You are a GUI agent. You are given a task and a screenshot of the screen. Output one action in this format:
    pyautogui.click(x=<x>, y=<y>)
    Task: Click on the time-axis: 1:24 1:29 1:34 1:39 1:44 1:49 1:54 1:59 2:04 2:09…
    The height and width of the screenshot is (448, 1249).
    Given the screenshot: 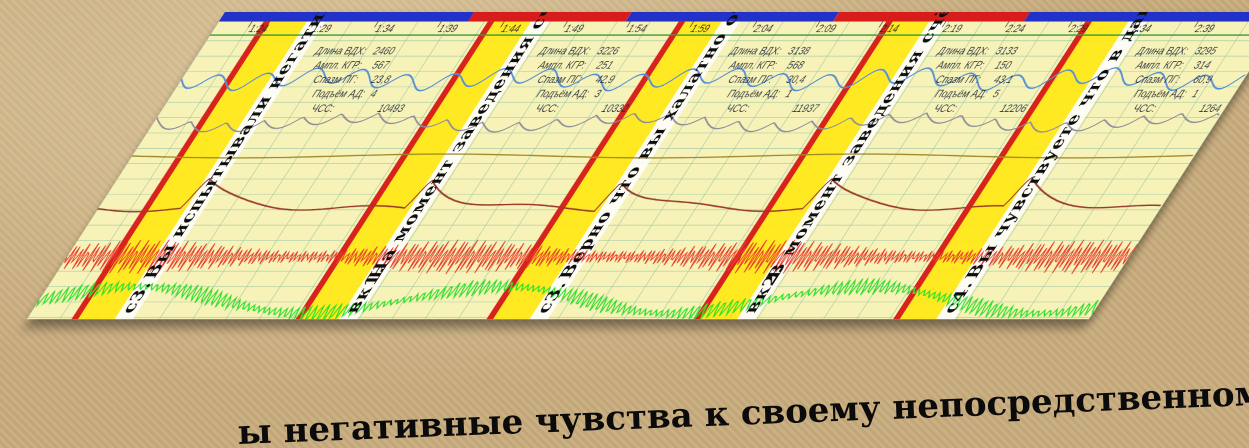 What is the action you would take?
    pyautogui.click(x=731, y=28)
    